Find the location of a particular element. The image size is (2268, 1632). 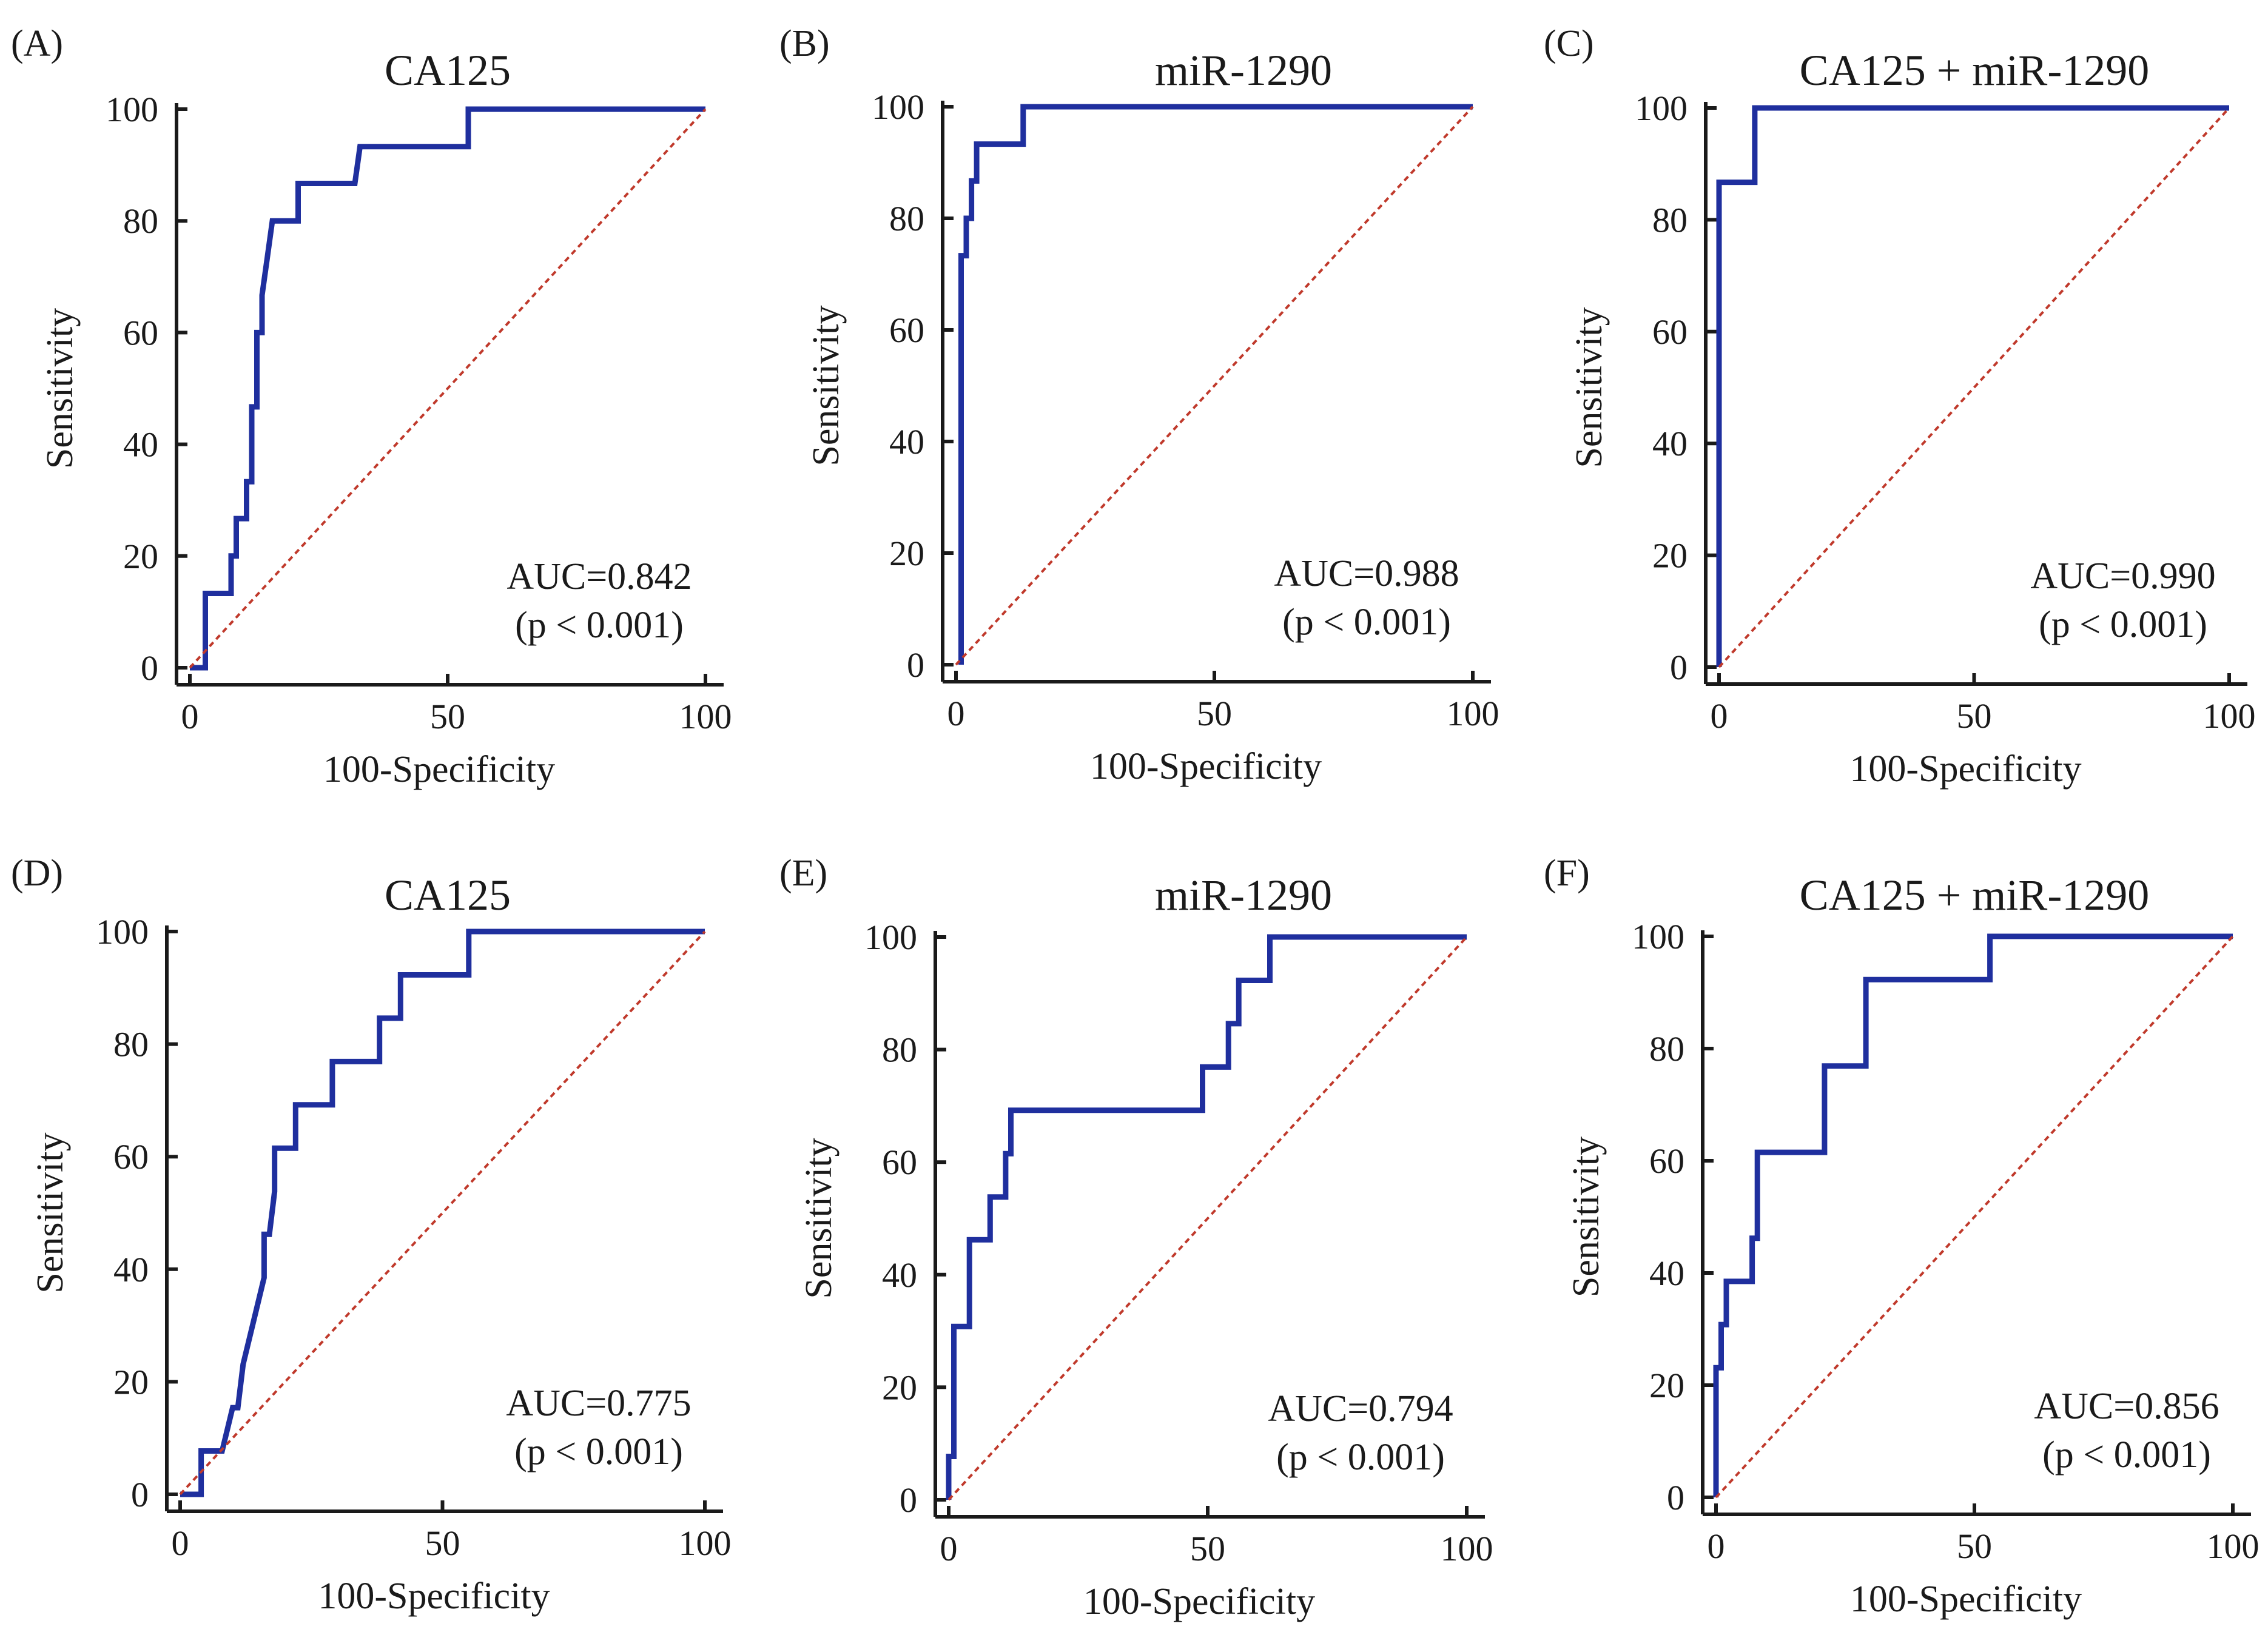

panel-label: (F) is located at coordinates (1567, 873).